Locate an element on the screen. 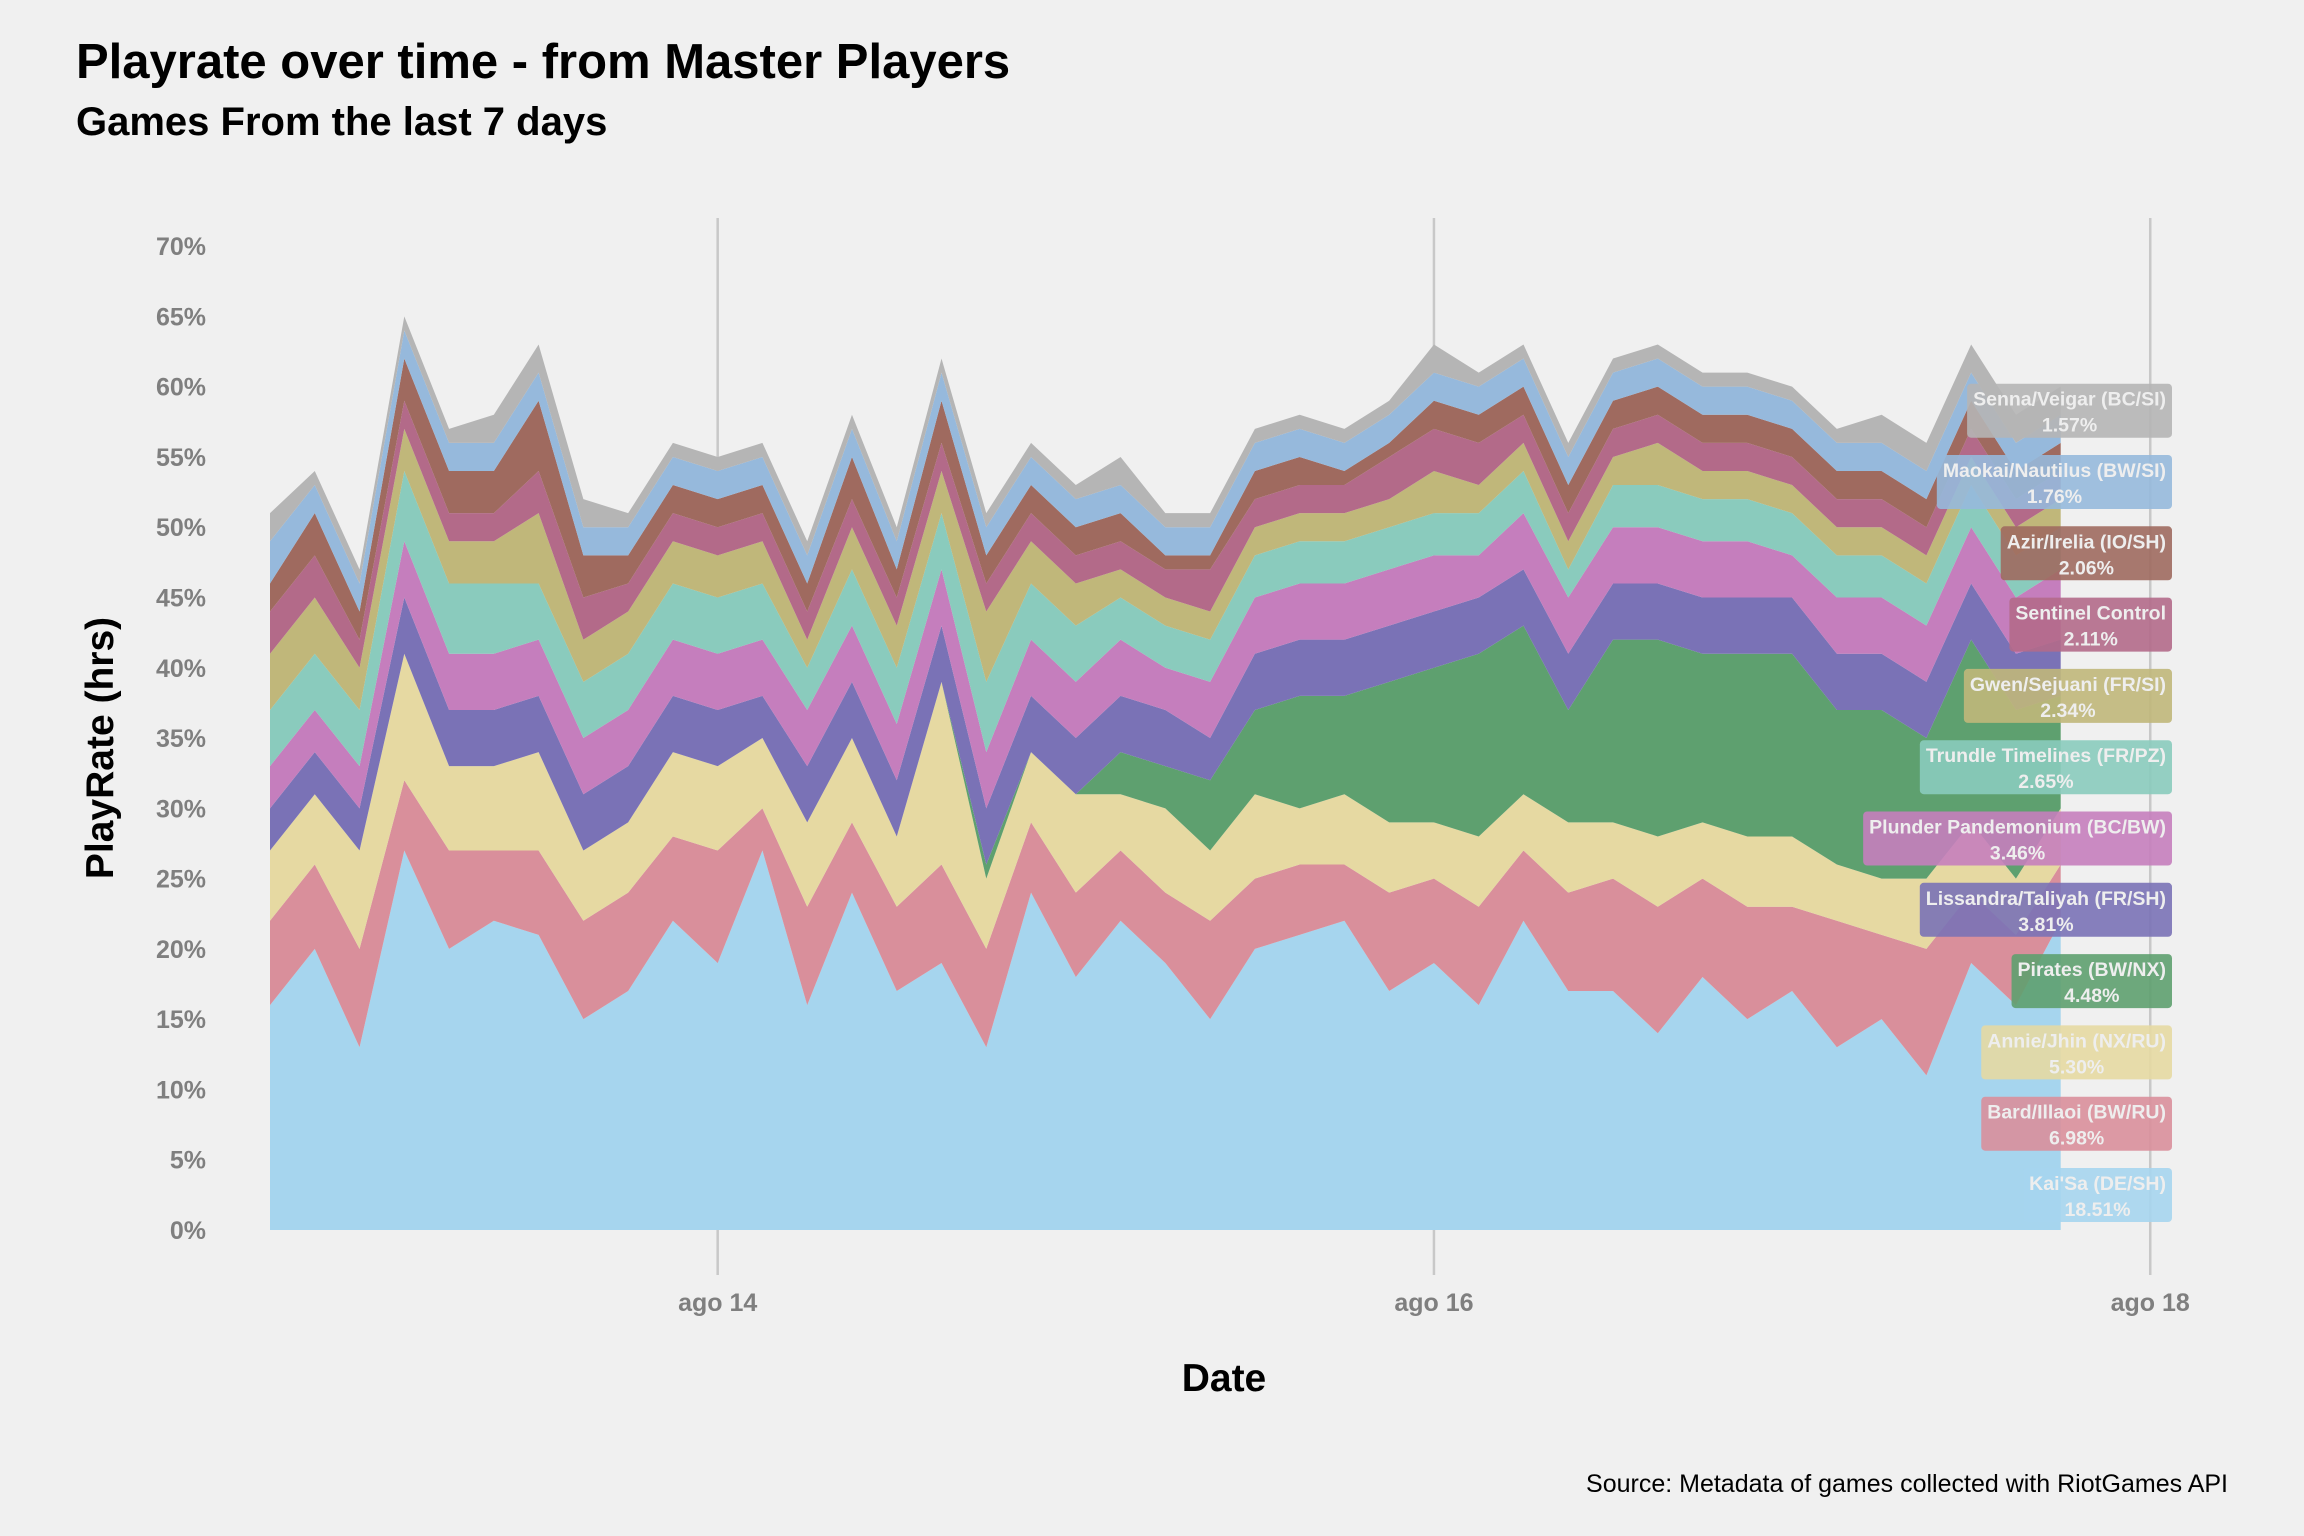 This screenshot has width=2304, height=1536. series-label-name: Kai'Sa (DE/SH) is located at coordinates (2097, 1184).